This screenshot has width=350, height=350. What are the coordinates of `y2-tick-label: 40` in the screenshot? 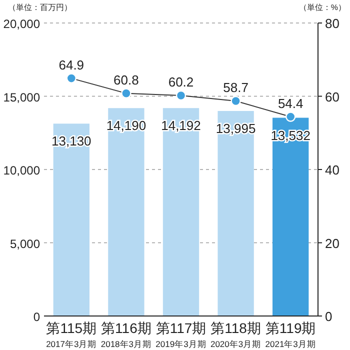 It's located at (332, 170).